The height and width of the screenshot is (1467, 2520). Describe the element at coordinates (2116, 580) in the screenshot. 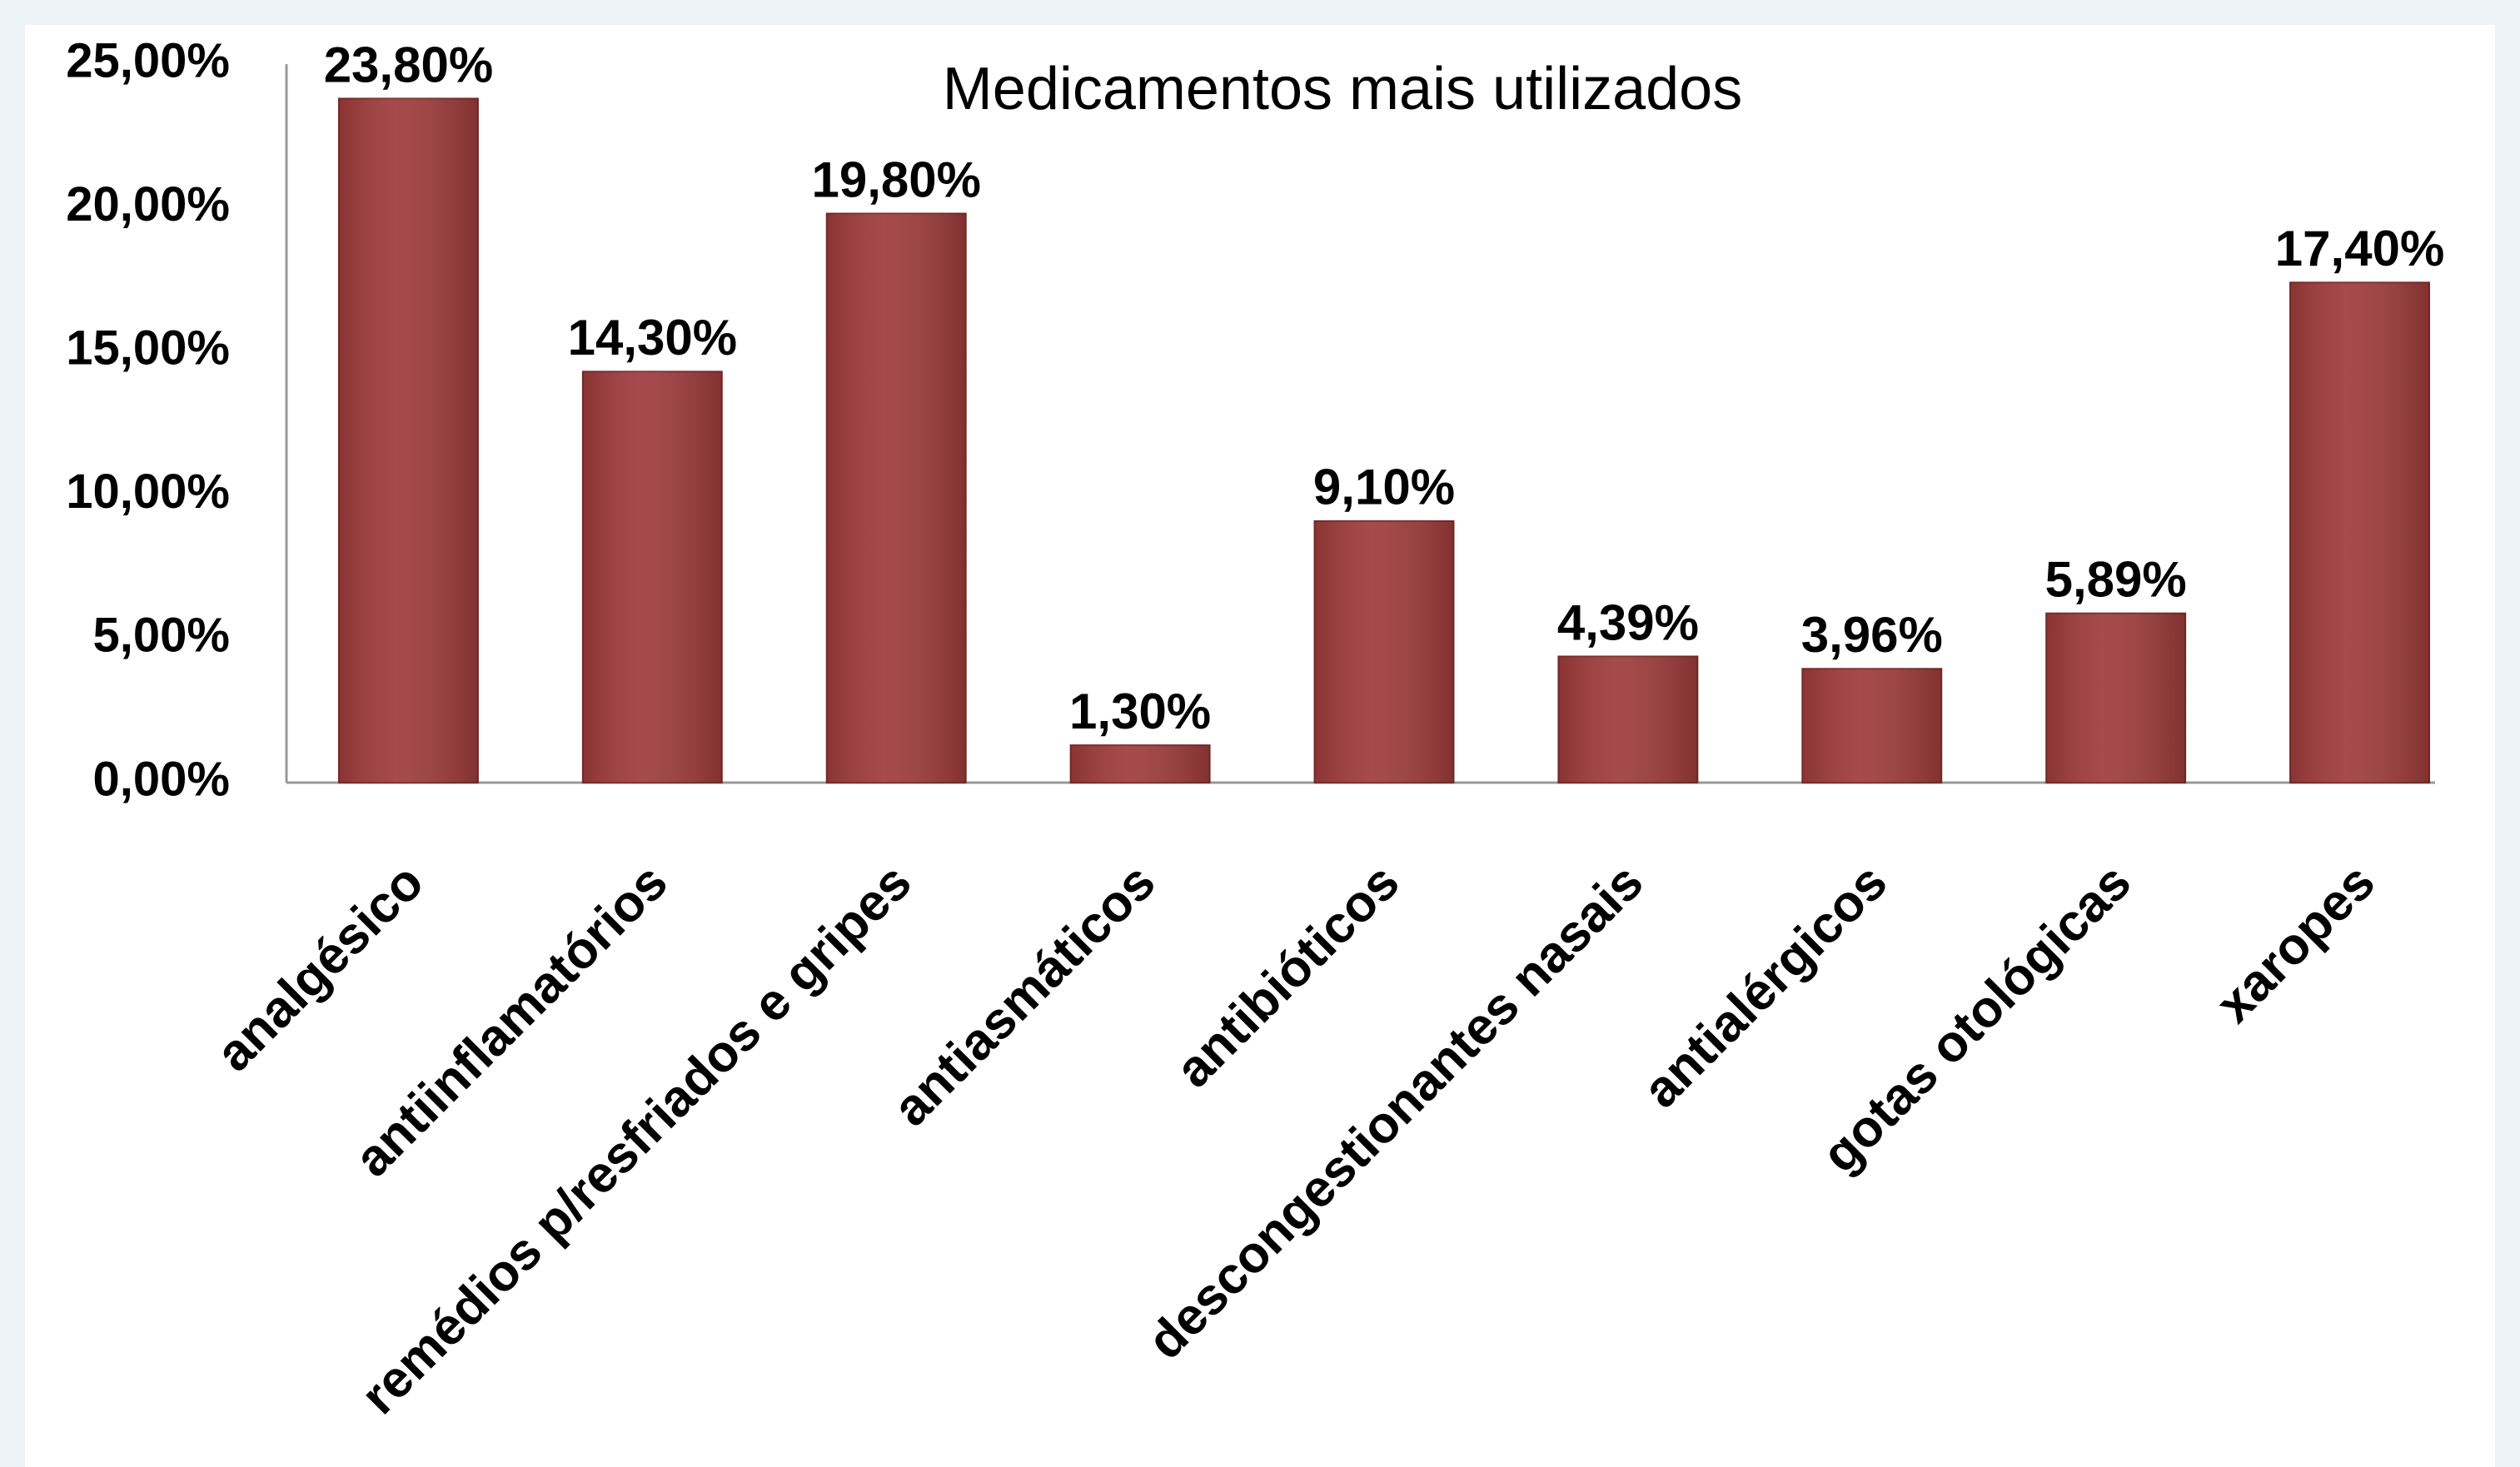

I see `value-label: 5,89%` at that location.